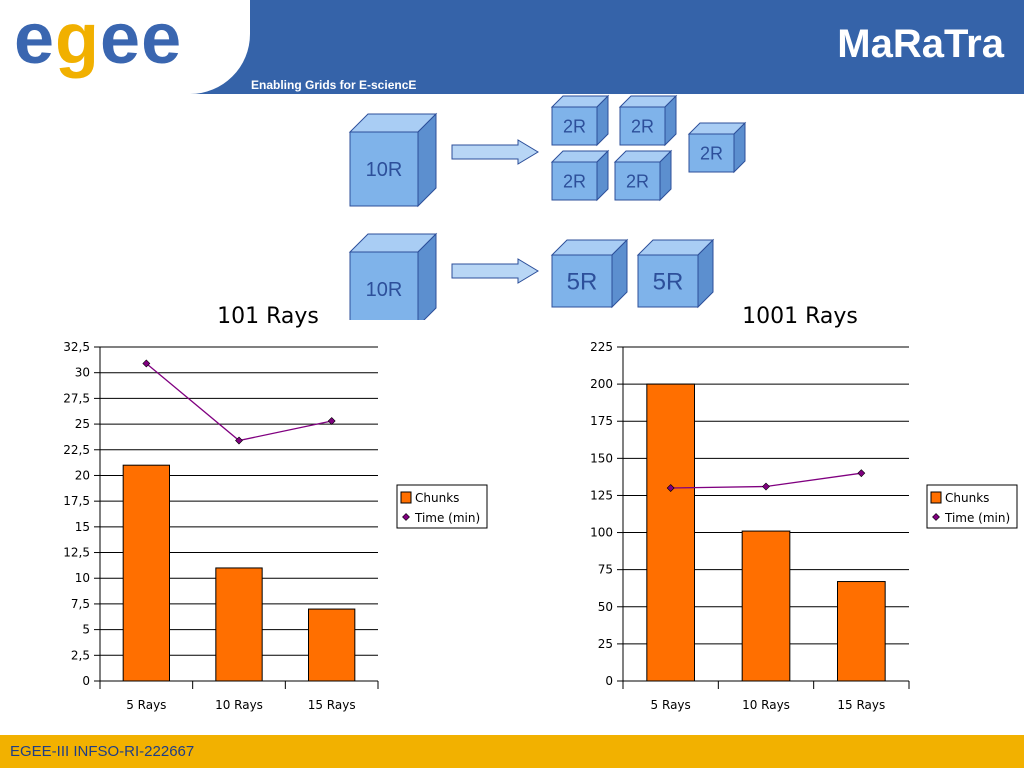 This screenshot has height=768, width=1024. I want to click on tagline: Enabling Grids for E-sciencE, so click(334, 85).